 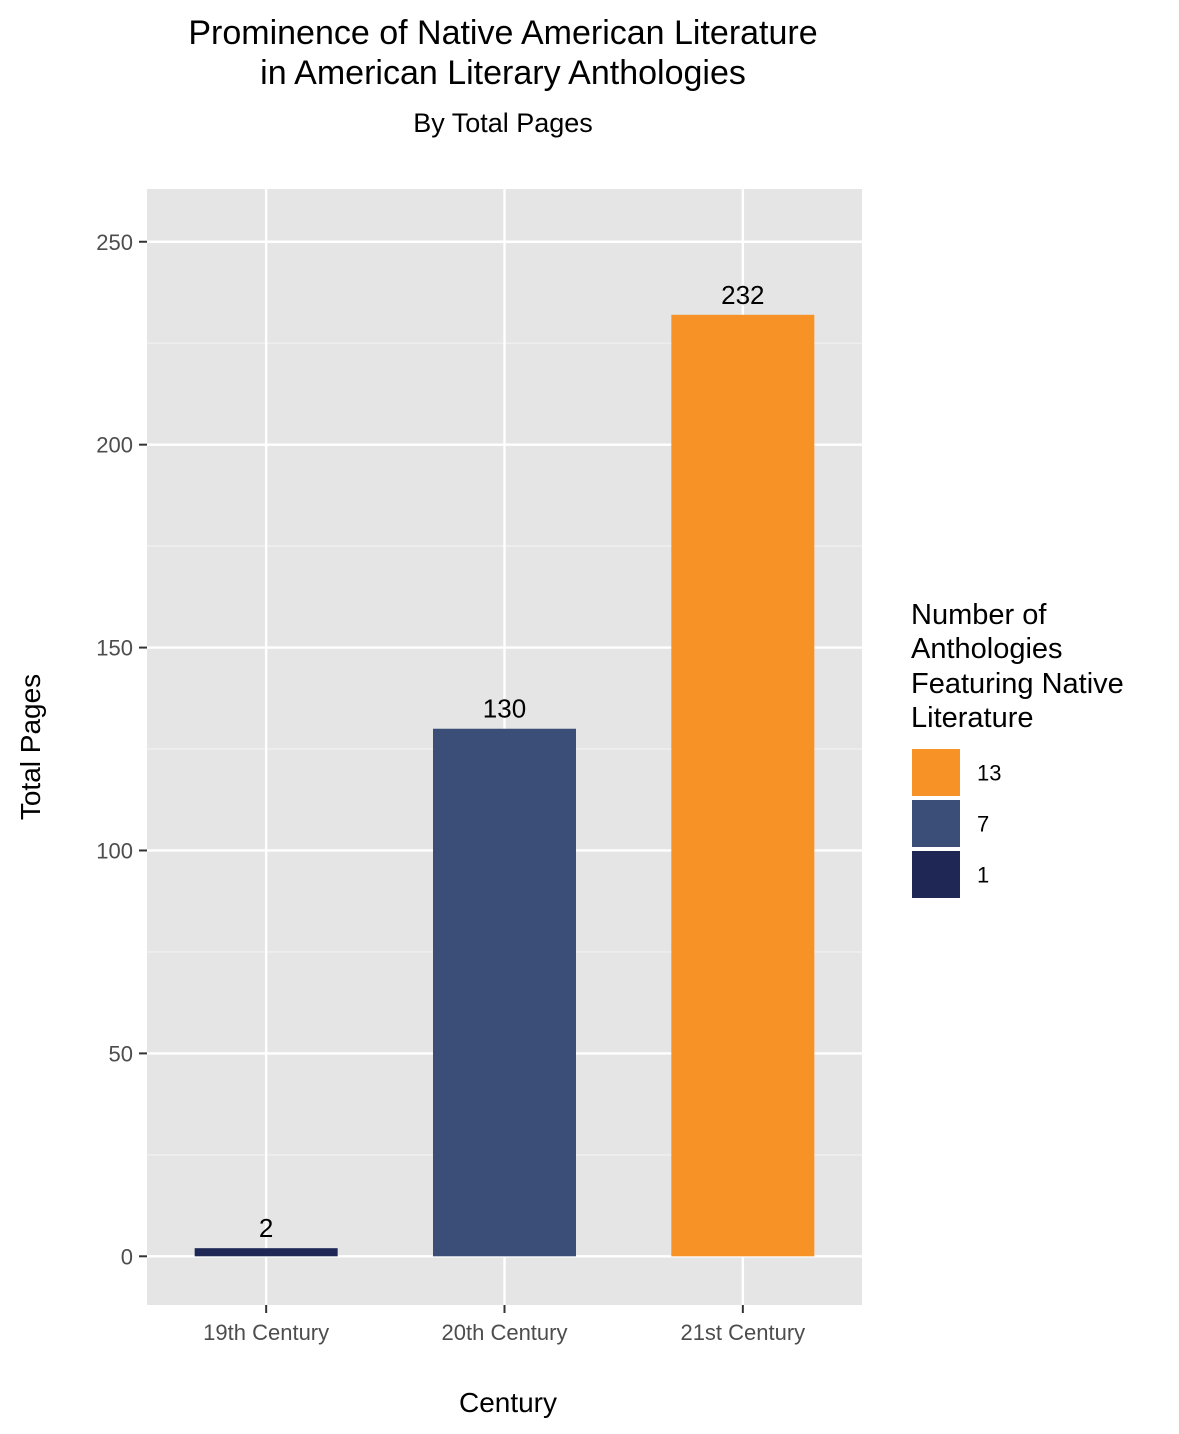 What do you see at coordinates (114, 850) in the screenshot?
I see `y-tick-label: 100` at bounding box center [114, 850].